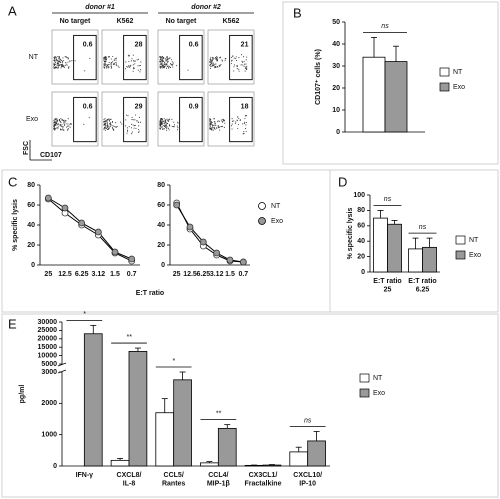 The width and height of the screenshot is (500, 499). I want to click on row-label: Exo, so click(32, 119).